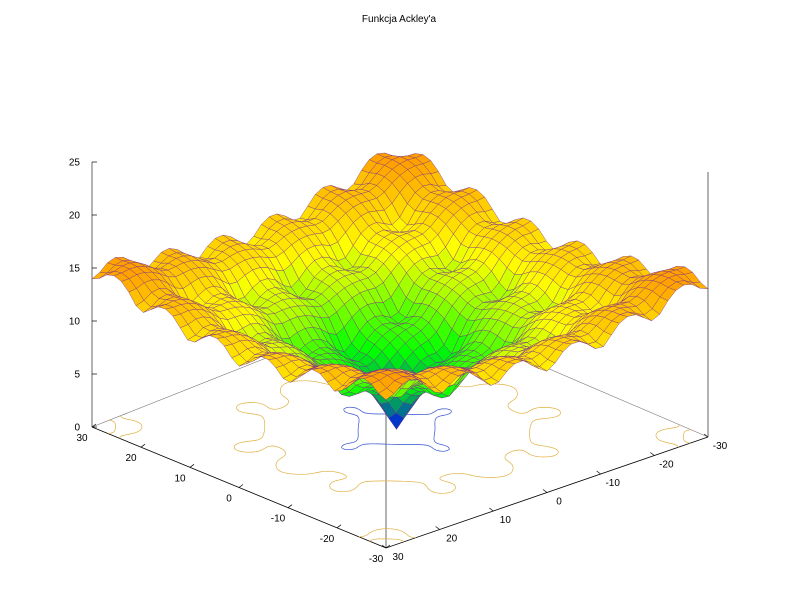 Image resolution: width=800 pixels, height=600 pixels. What do you see at coordinates (75, 269) in the screenshot?
I see `z-tick-label: 15` at bounding box center [75, 269].